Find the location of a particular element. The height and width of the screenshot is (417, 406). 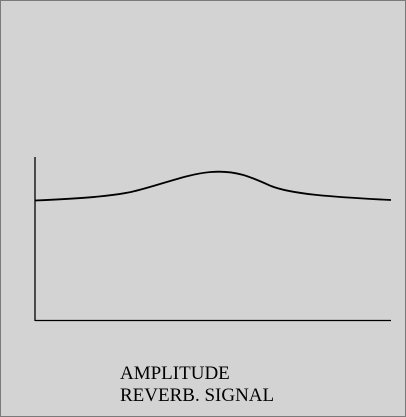

caption-line-reverb-signal: REVERB. SIGNAL is located at coordinates (197, 395).